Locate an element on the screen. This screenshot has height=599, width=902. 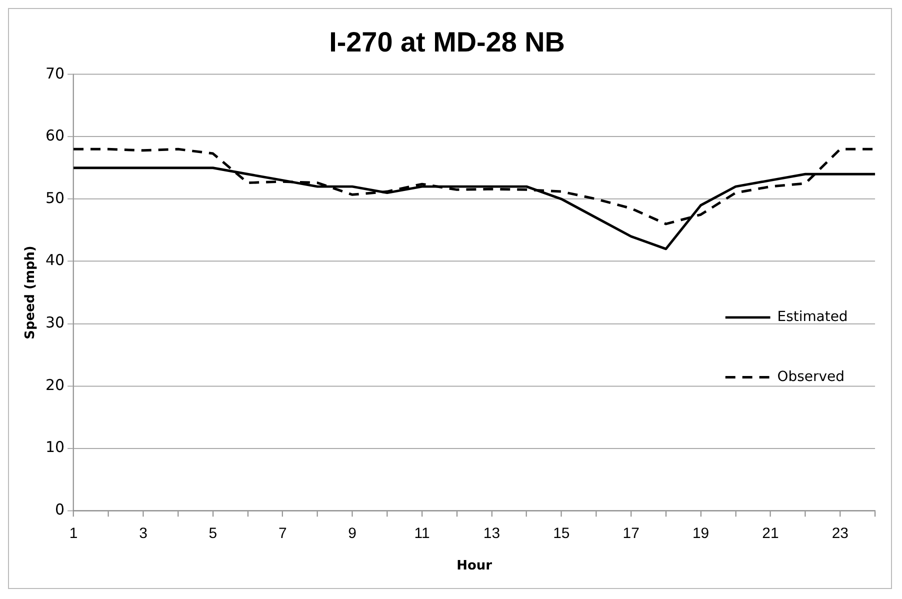
x-tick-label: 17 is located at coordinates (631, 533).